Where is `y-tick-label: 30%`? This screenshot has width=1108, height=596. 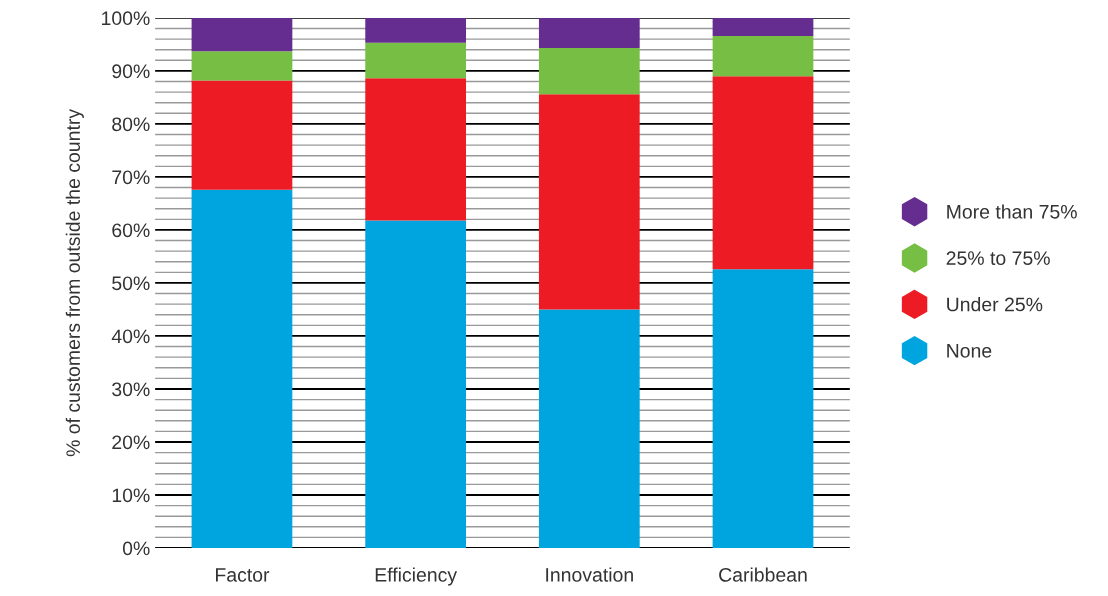
y-tick-label: 30% is located at coordinates (131, 389).